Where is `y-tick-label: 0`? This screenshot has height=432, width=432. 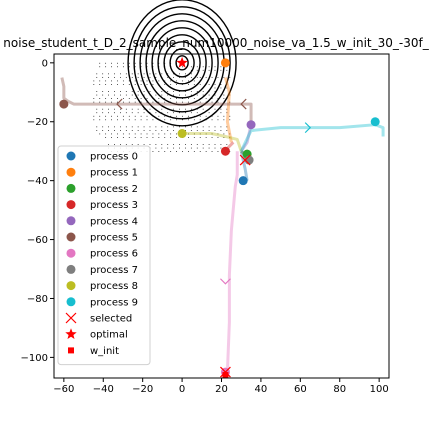
y-tick-label: 0 is located at coordinates (45, 63).